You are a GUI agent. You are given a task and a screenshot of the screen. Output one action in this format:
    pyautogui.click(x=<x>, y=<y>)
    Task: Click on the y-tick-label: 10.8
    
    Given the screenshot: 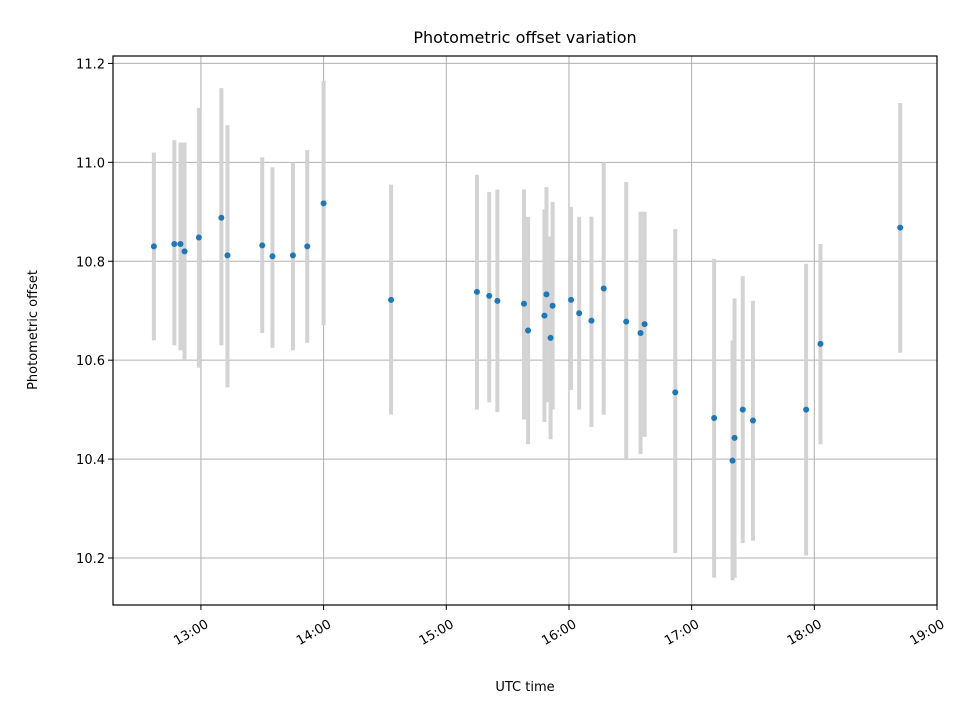 What is the action you would take?
    pyautogui.click(x=90, y=262)
    